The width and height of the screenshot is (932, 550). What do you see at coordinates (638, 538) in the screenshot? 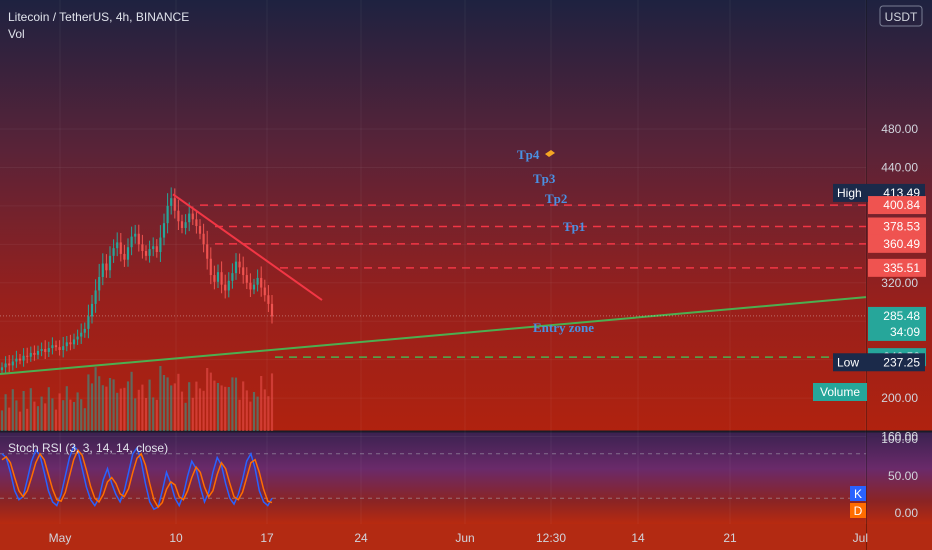
I see `time-tick-label: 14` at bounding box center [638, 538].